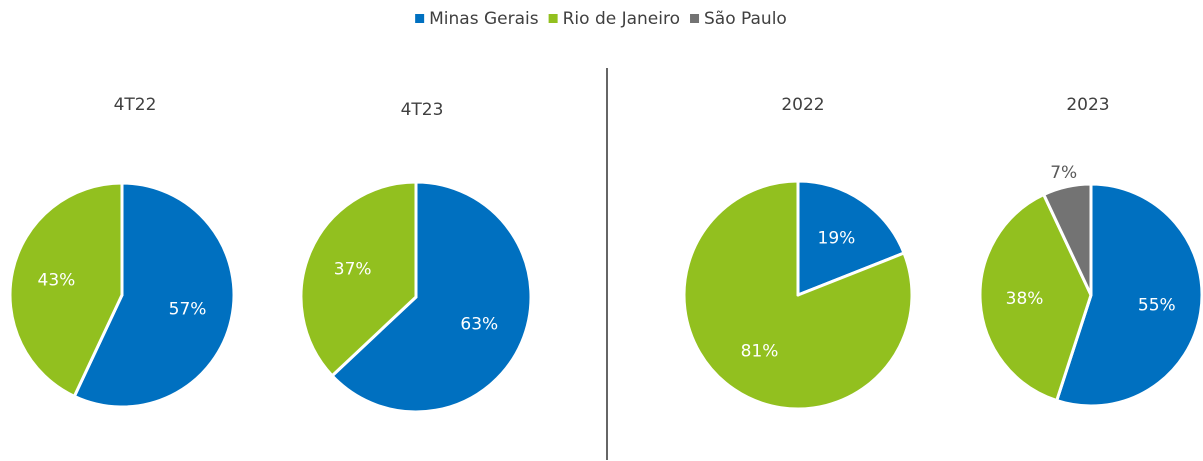  I want to click on data-label: 63%, so click(479, 324).